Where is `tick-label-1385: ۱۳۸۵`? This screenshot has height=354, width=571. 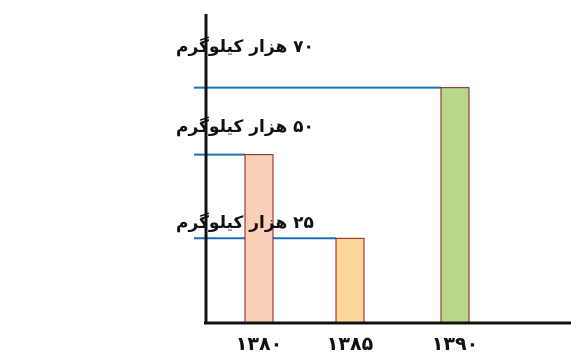
tick-label-1385: ۱۳۸۵ is located at coordinates (350, 343).